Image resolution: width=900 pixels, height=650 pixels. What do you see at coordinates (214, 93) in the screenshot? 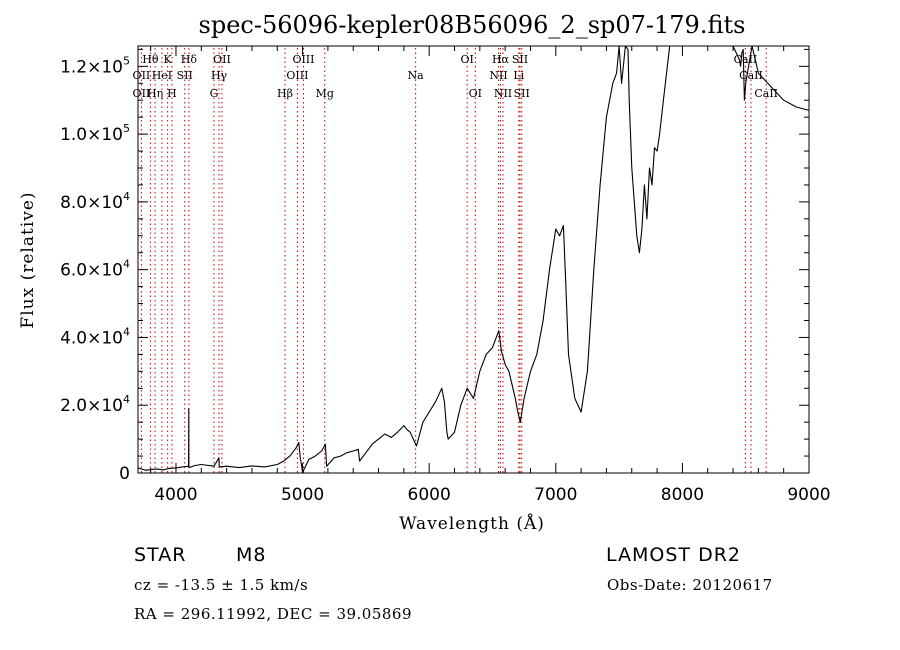
I see `line-label-21: G` at bounding box center [214, 93].